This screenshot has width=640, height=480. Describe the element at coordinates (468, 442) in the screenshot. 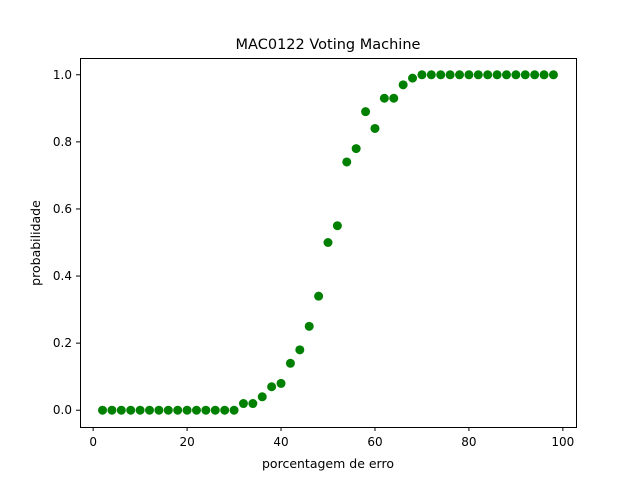

I see `x-tick-label: 80` at that location.